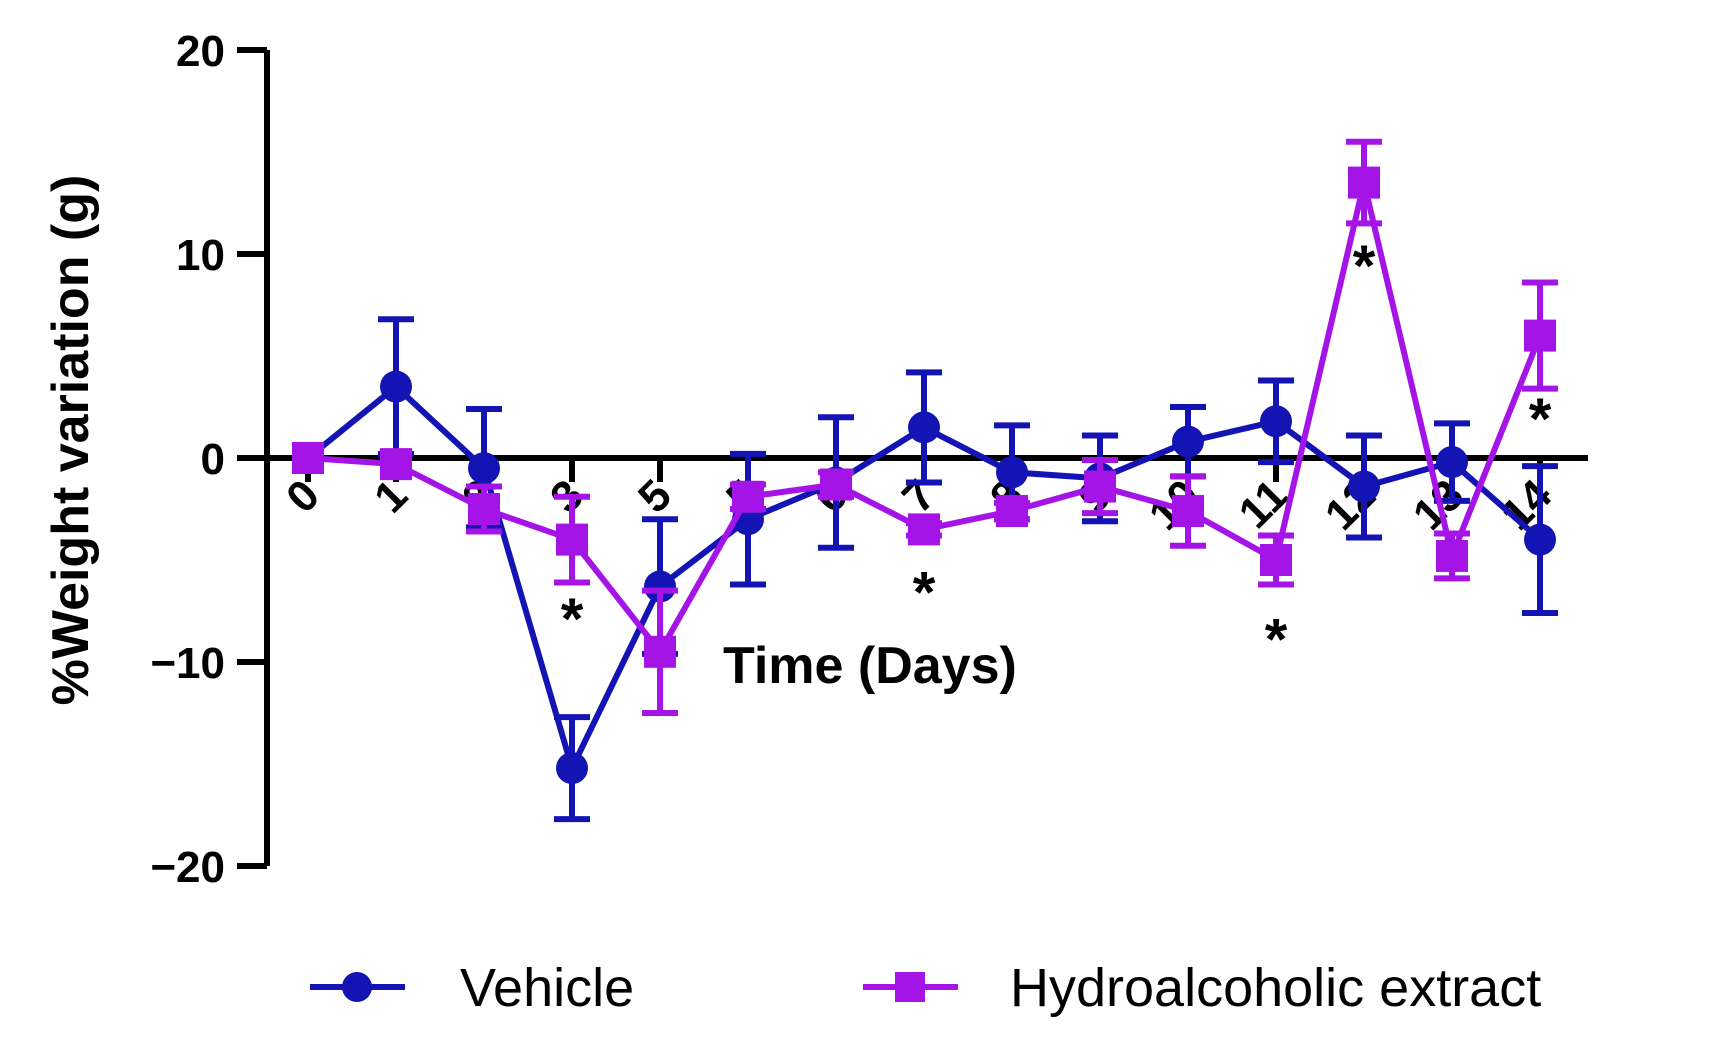 The height and width of the screenshot is (1040, 1735). I want to click on x-tick-label: 0, so click(303, 496).